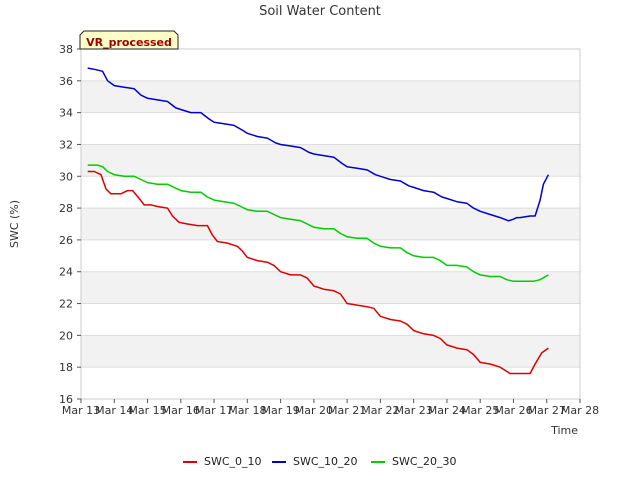  I want to click on x-tick-label: Mar 17, so click(214, 410).